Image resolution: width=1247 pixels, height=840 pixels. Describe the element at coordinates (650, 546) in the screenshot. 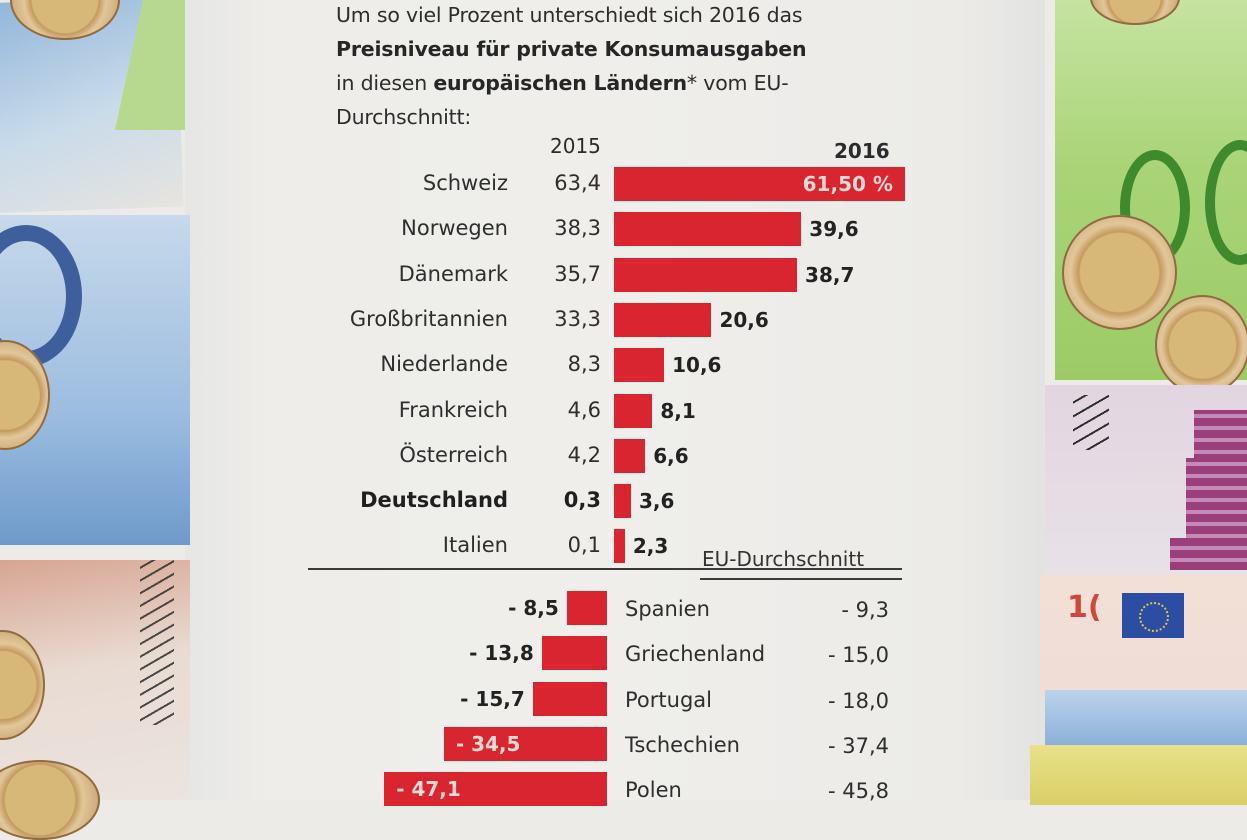

I see `value-2016: 2,3` at that location.